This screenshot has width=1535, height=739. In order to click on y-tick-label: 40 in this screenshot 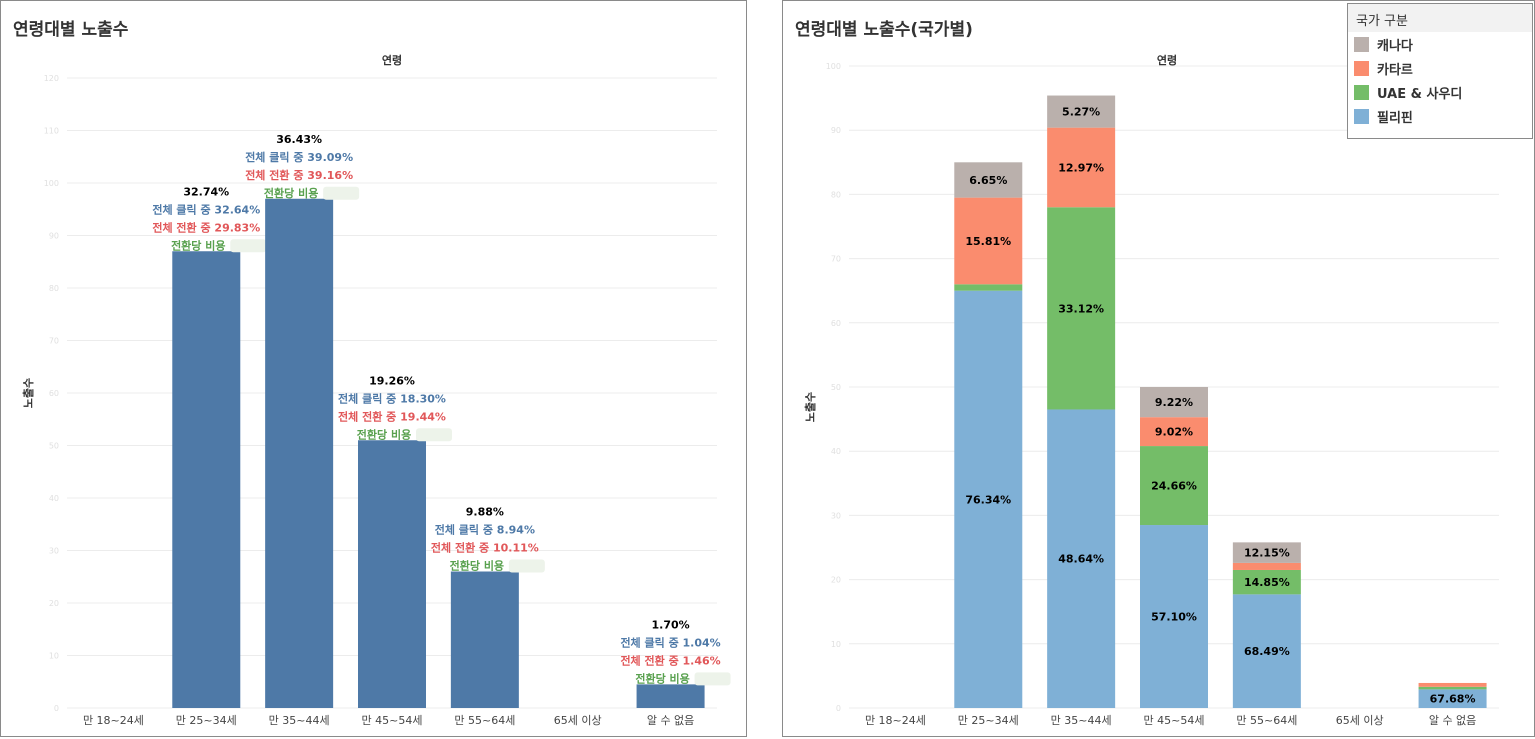, I will do `click(836, 451)`.